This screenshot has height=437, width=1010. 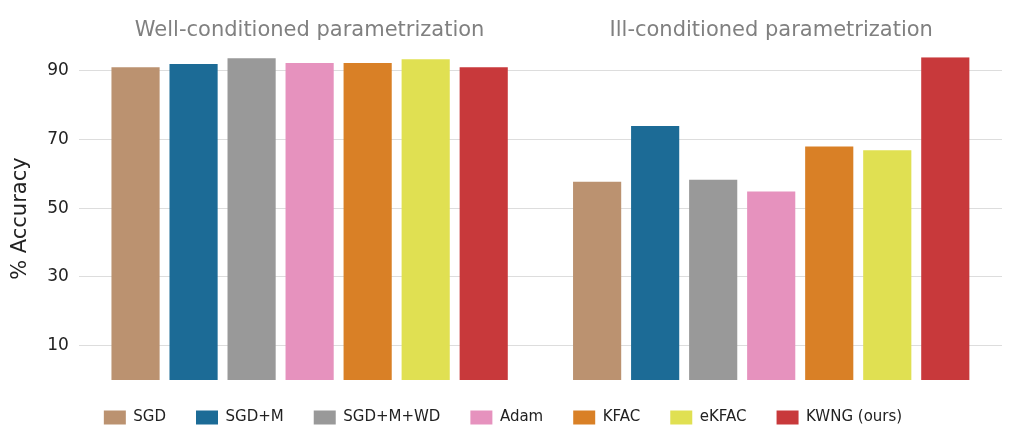 I want to click on x-tick-label: Well-conditioned parametrization, so click(x=309, y=29).